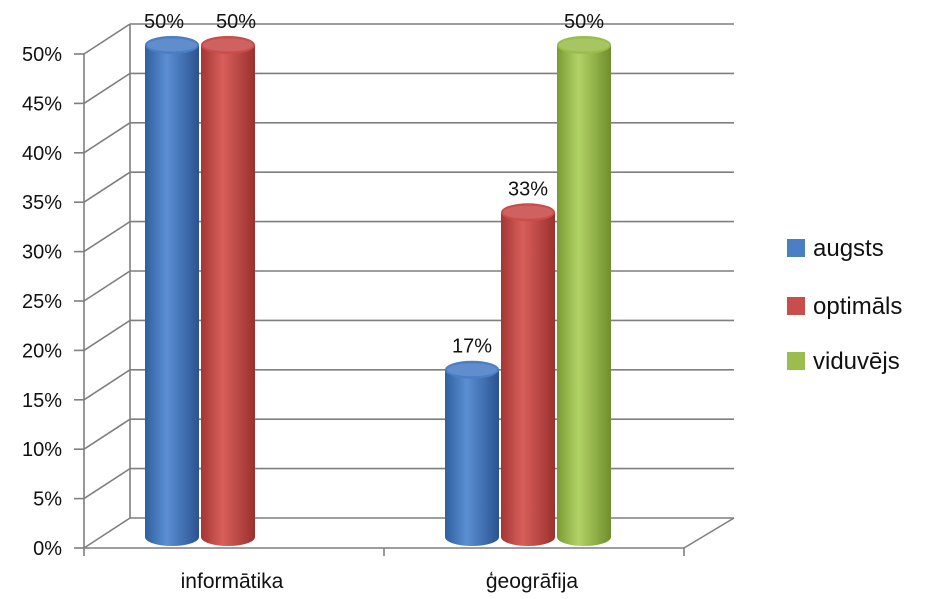  I want to click on legend-item: augsts, so click(835, 248).